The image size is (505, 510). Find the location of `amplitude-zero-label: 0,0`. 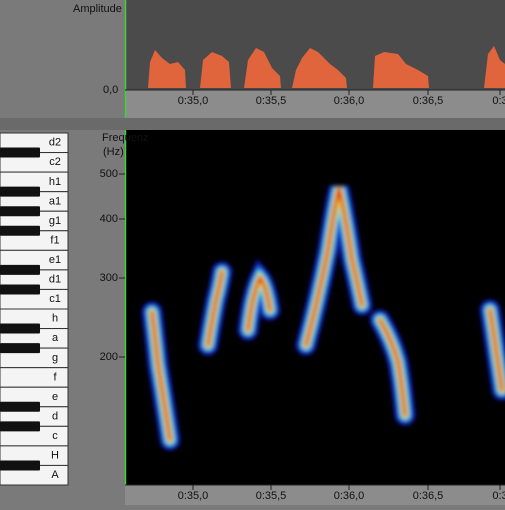

amplitude-zero-label: 0,0 is located at coordinates (110, 90).